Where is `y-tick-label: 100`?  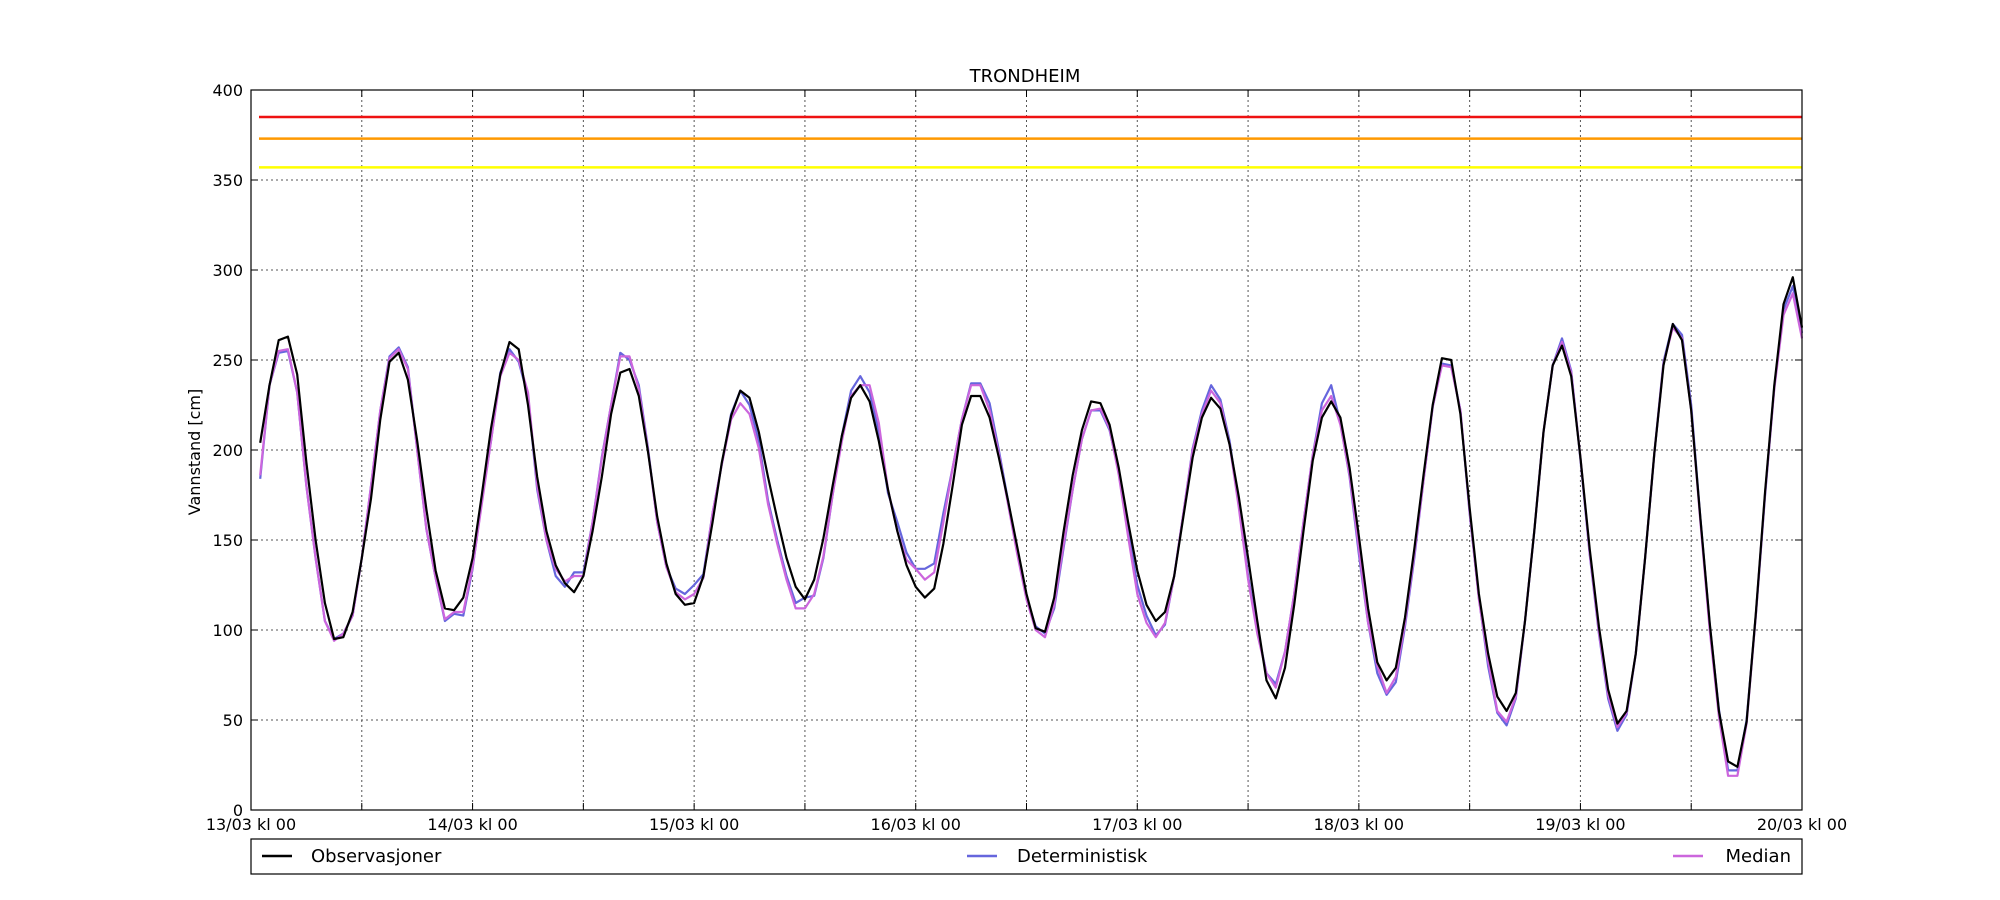
y-tick-label: 100 is located at coordinates (227, 630).